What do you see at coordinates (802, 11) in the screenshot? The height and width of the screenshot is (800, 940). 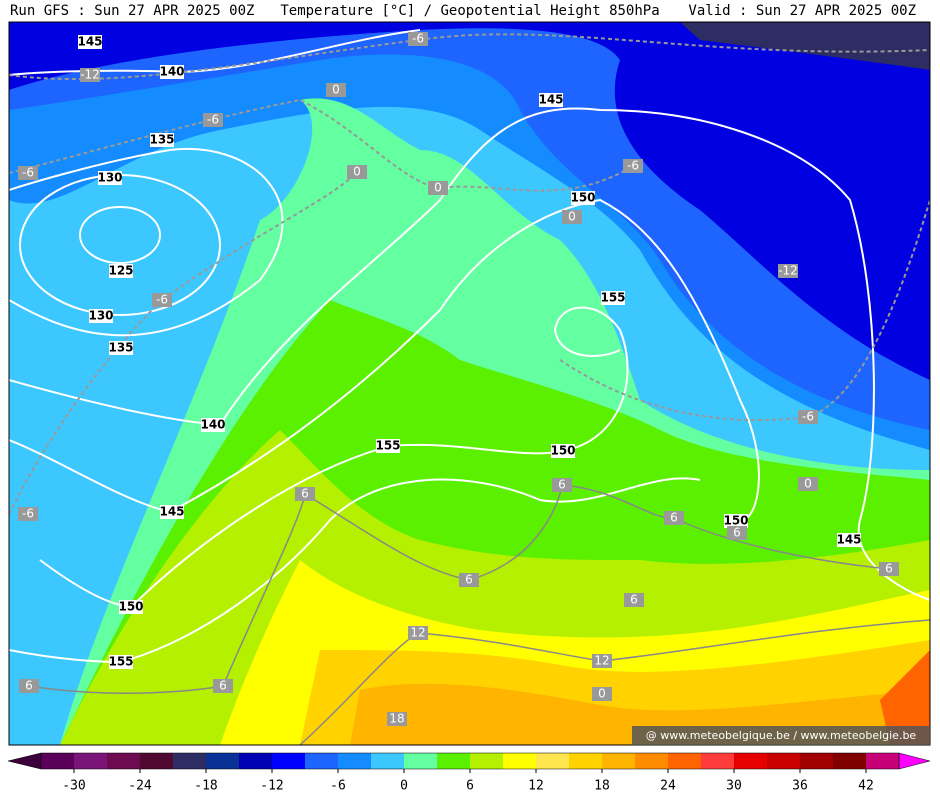 I see `valid-label: Valid : Sun 27 APR 2025 00Z` at bounding box center [802, 11].